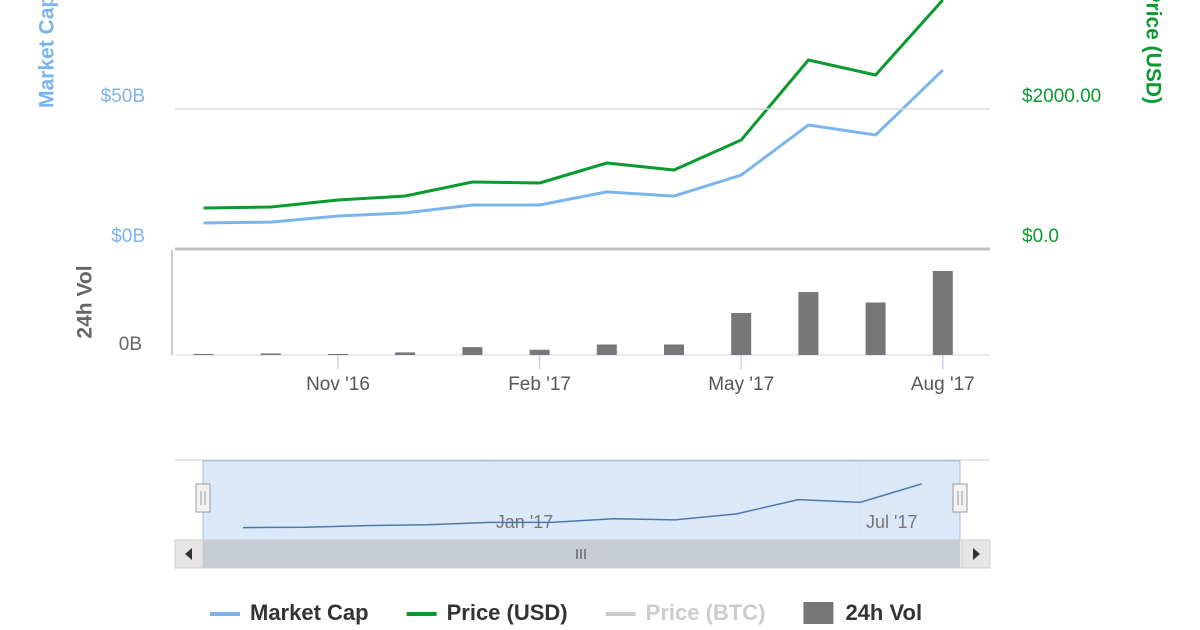 The image size is (1200, 630). I want to click on navigator-label: Jul '17, so click(891, 522).